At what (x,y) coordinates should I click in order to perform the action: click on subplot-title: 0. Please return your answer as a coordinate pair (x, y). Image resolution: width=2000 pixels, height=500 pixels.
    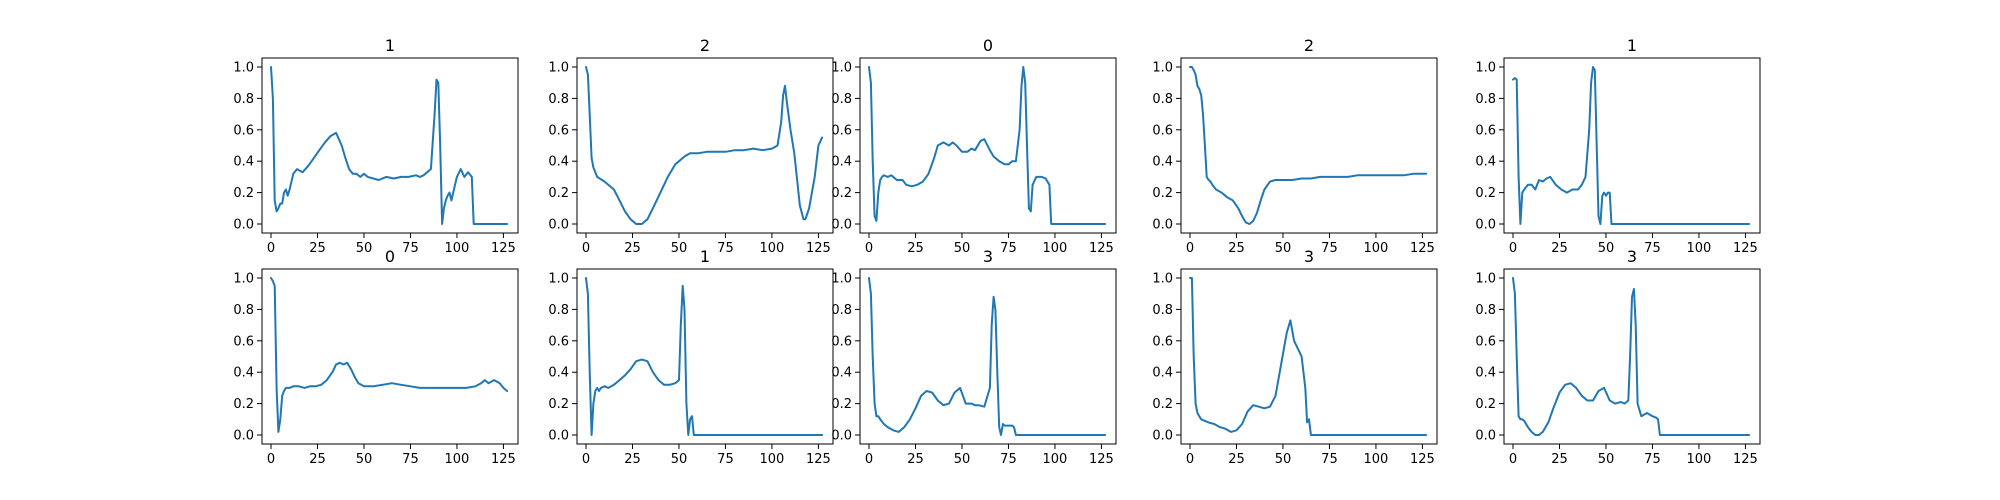
    Looking at the image, I should click on (988, 45).